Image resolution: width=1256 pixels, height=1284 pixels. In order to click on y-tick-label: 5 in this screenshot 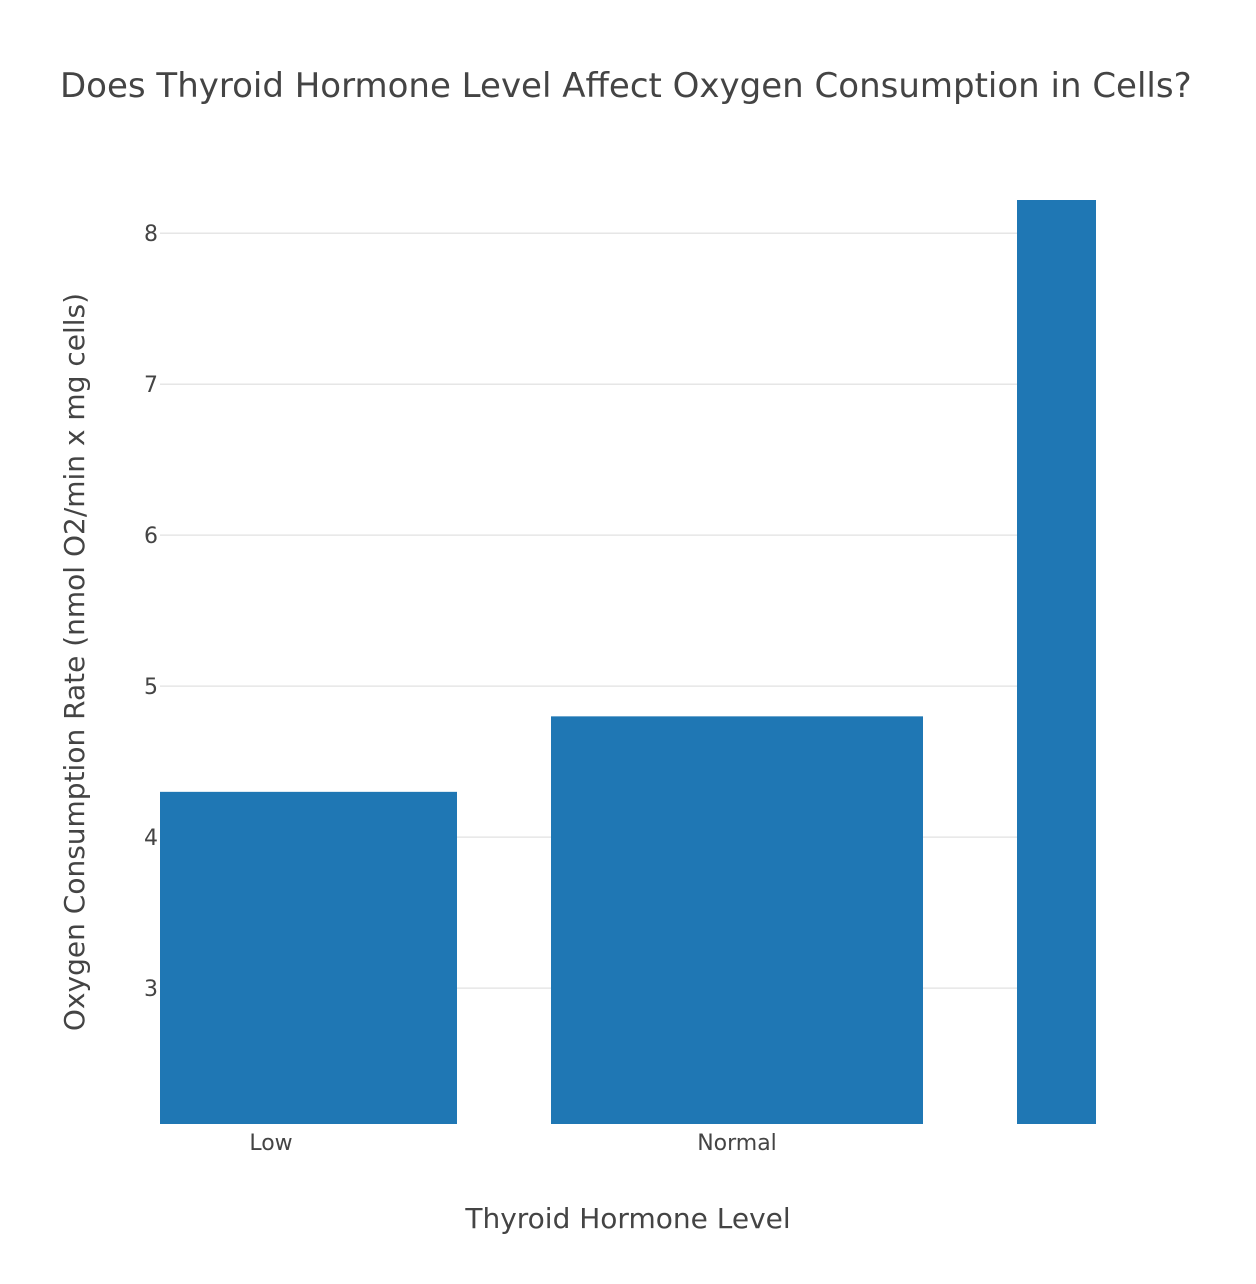, I will do `click(151, 687)`.